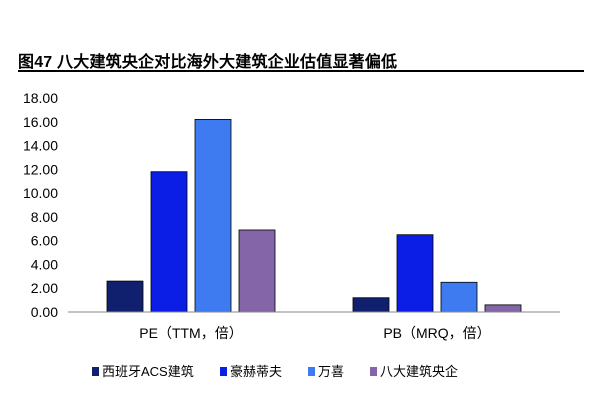  What do you see at coordinates (148, 371) in the screenshot?
I see `legend-label: 西班牙ACS建筑` at bounding box center [148, 371].